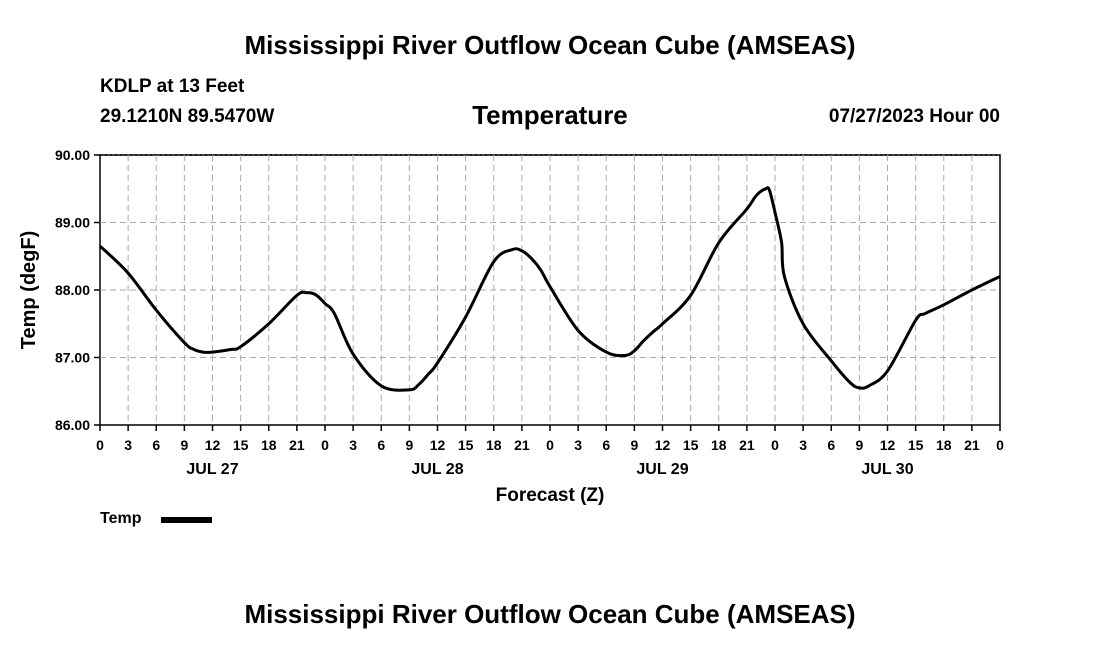 Image resolution: width=1100 pixels, height=650 pixels. What do you see at coordinates (187, 116) in the screenshot?
I see `coordinates-label: 29.1210N 89.5470W` at bounding box center [187, 116].